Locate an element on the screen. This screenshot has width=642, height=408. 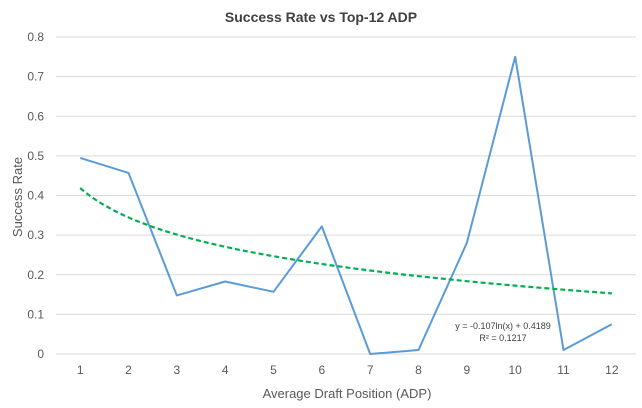
x-tick-label: 12 is located at coordinates (612, 370).